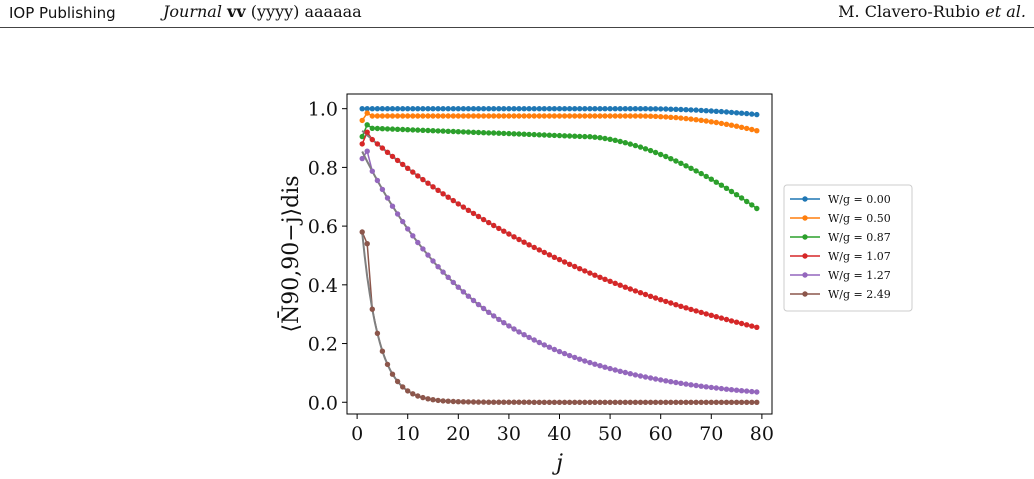 Image resolution: width=1034 pixels, height=479 pixels. What do you see at coordinates (805, 256) in the screenshot?
I see `legend-marker` at bounding box center [805, 256].